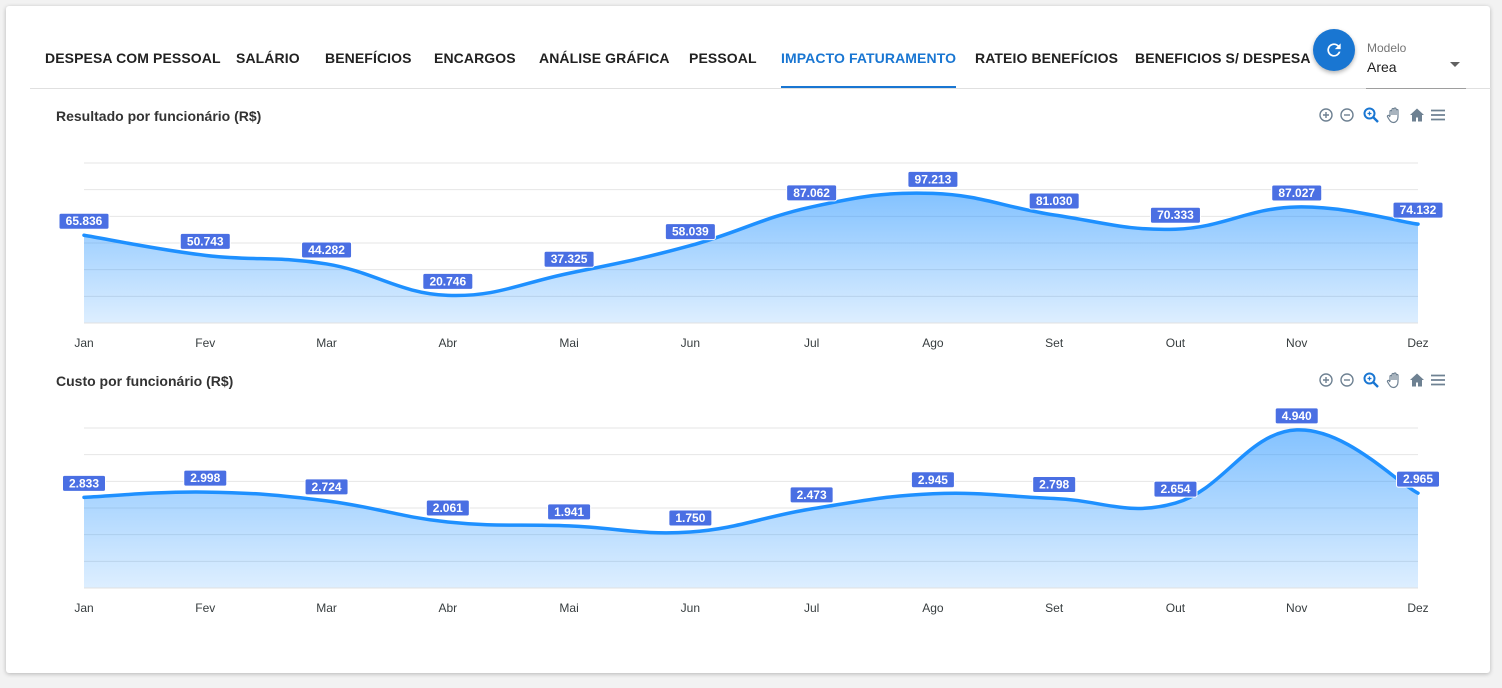  What do you see at coordinates (690, 232) in the screenshot?
I see `data-label: 58.039` at bounding box center [690, 232].